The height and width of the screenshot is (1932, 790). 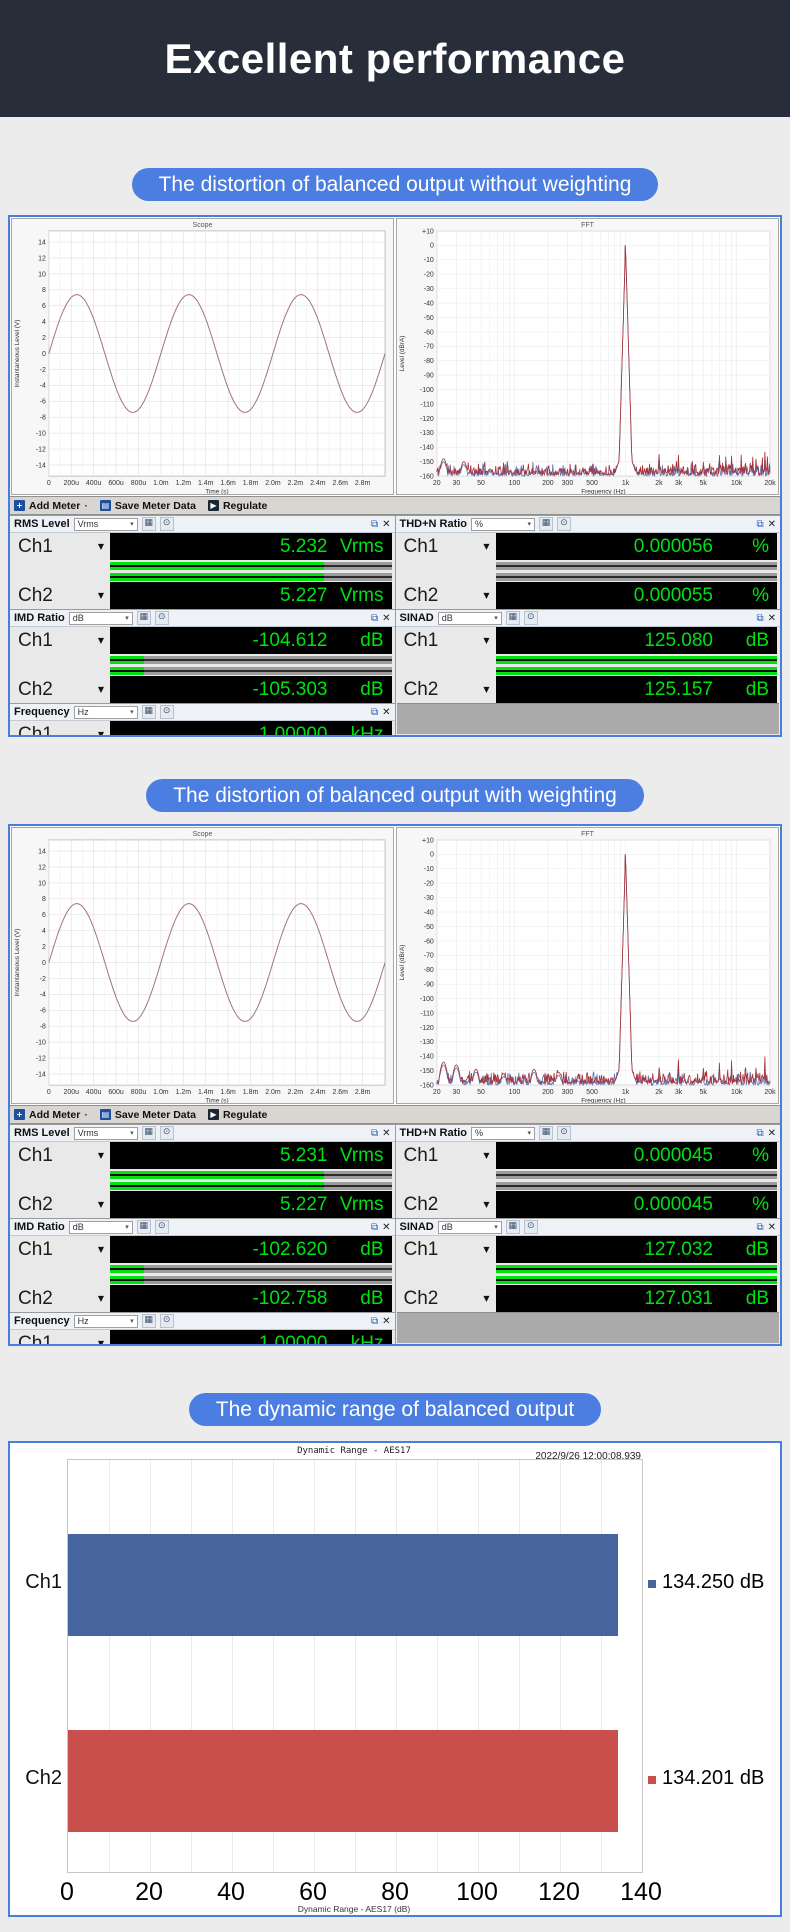 I want to click on meter-value: -104.612, so click(x=290, y=640).